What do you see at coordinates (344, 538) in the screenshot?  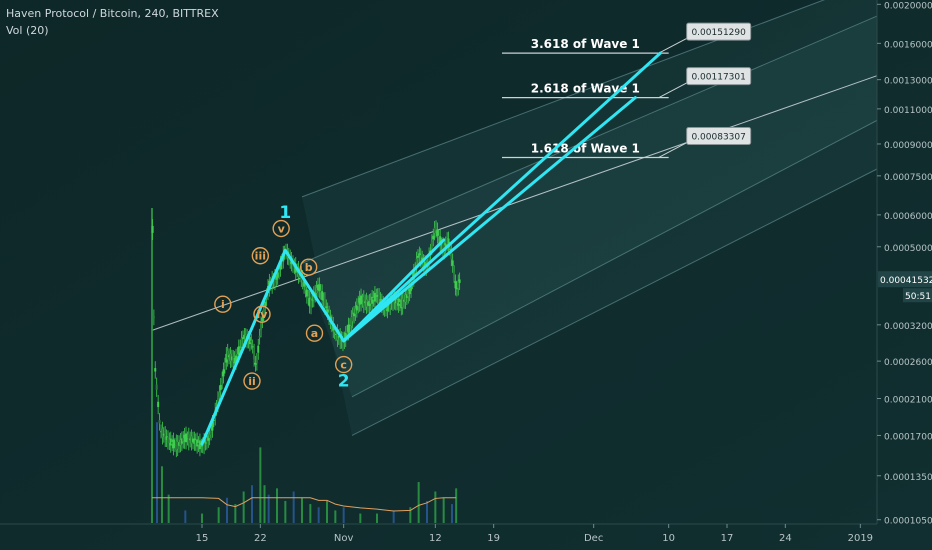 I see `time-axis-tick-label: Nov` at bounding box center [344, 538].